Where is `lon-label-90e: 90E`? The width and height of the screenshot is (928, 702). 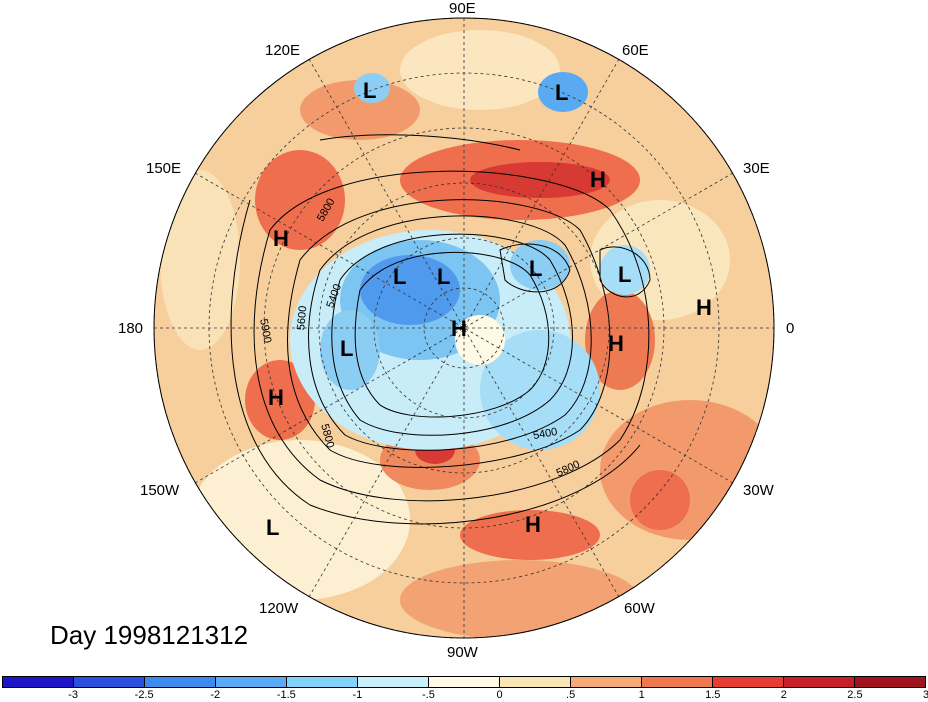 lon-label-90e: 90E is located at coordinates (462, 8).